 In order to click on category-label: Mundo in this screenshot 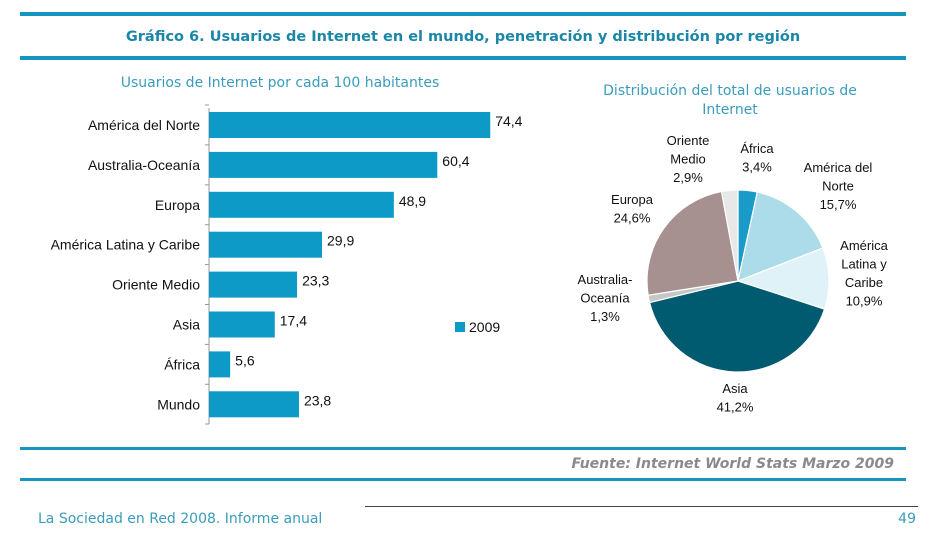, I will do `click(178, 404)`.